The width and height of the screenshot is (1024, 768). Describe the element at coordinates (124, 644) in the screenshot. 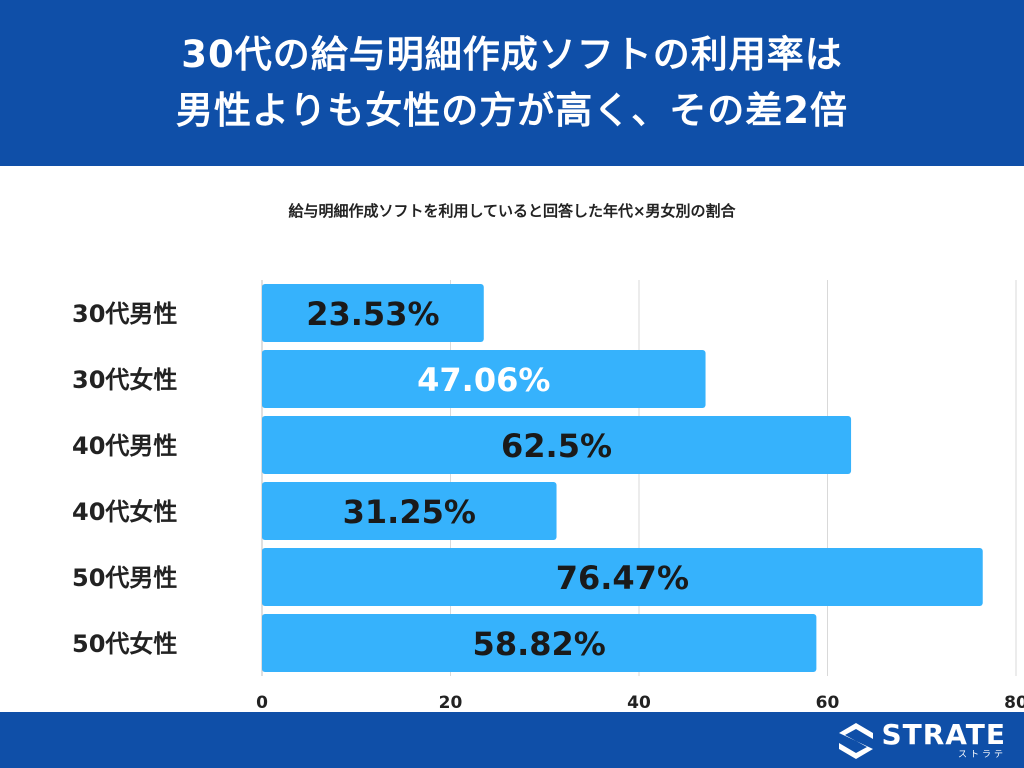

I see `category-label: 50代女性` at that location.